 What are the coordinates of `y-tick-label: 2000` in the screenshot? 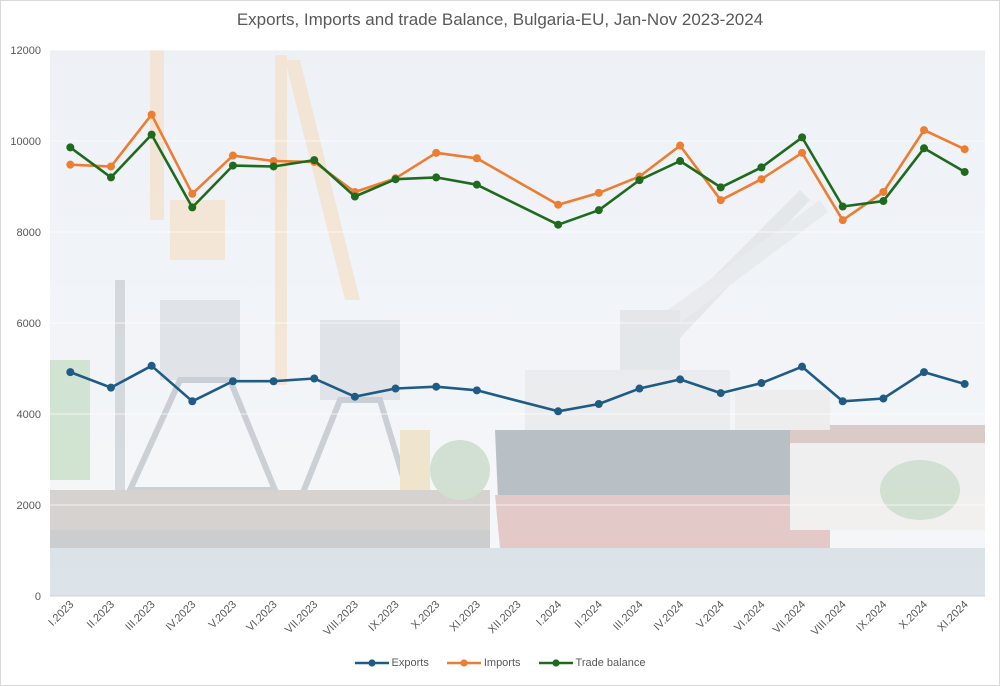 It's located at (29, 506).